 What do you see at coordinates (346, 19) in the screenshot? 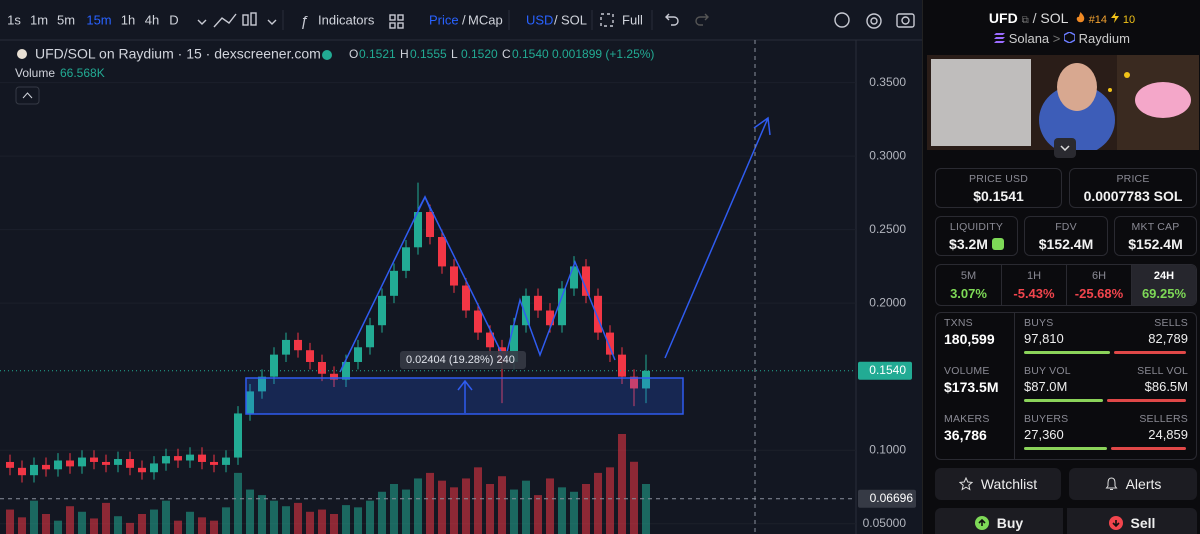
I see `indicators-button: Indicators` at bounding box center [346, 19].